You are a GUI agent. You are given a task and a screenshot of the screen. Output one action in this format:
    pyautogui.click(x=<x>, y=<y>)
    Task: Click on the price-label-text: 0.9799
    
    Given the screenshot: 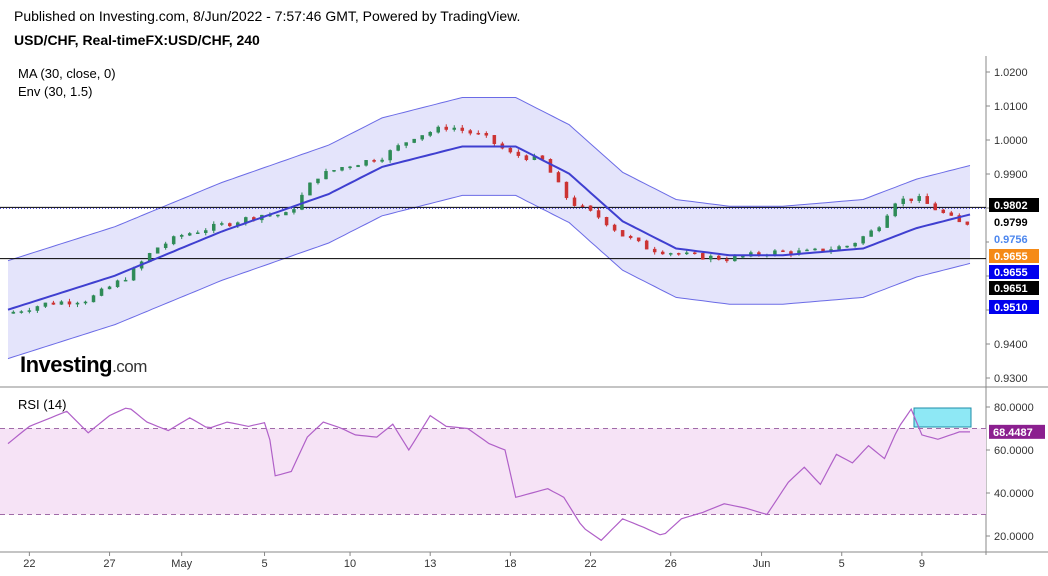 What is the action you would take?
    pyautogui.click(x=1011, y=223)
    